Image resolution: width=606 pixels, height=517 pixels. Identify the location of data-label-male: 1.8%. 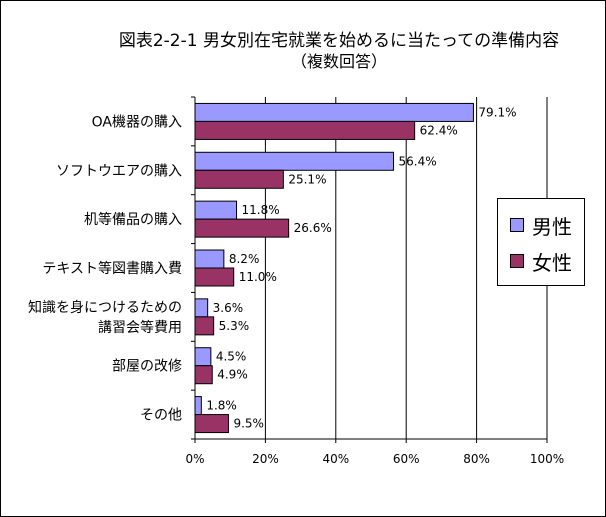
(221, 406).